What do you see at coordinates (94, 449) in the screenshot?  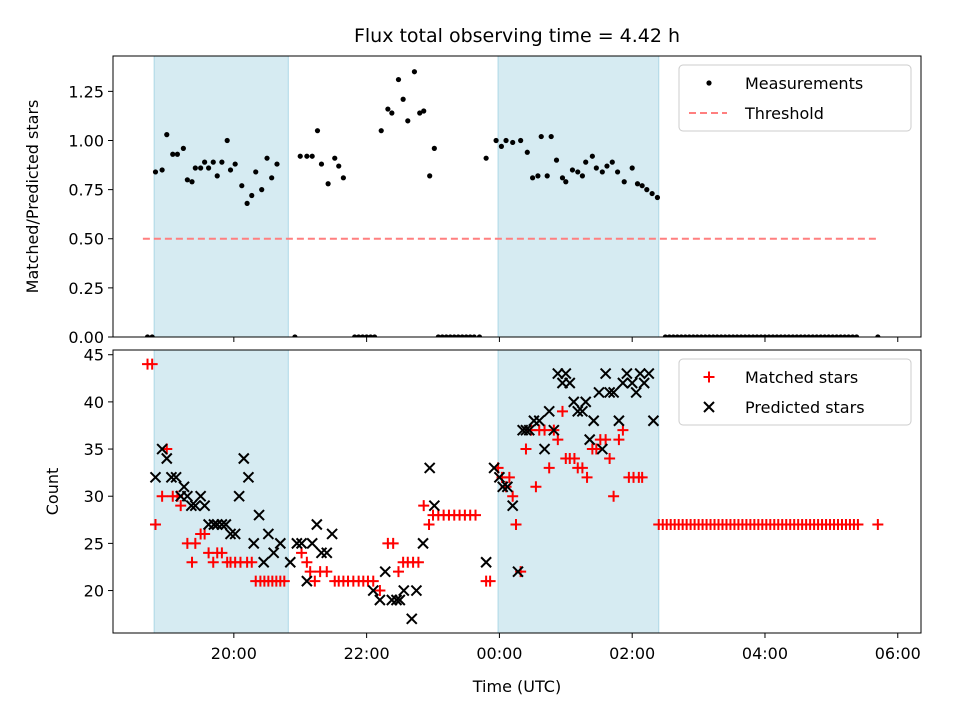 I see `y-tick-label: 35` at bounding box center [94, 449].